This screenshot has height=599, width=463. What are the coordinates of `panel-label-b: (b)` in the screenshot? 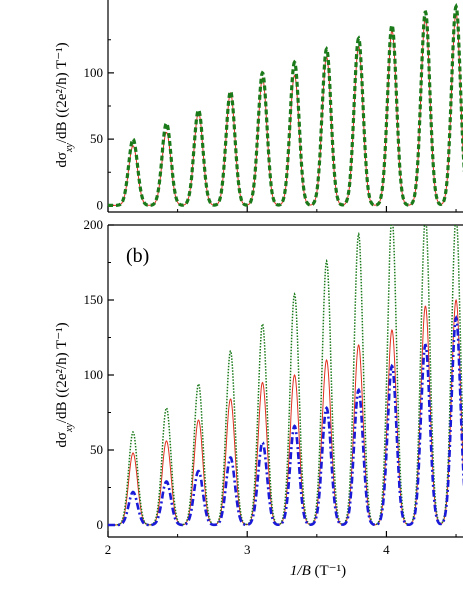 It's located at (137, 256).